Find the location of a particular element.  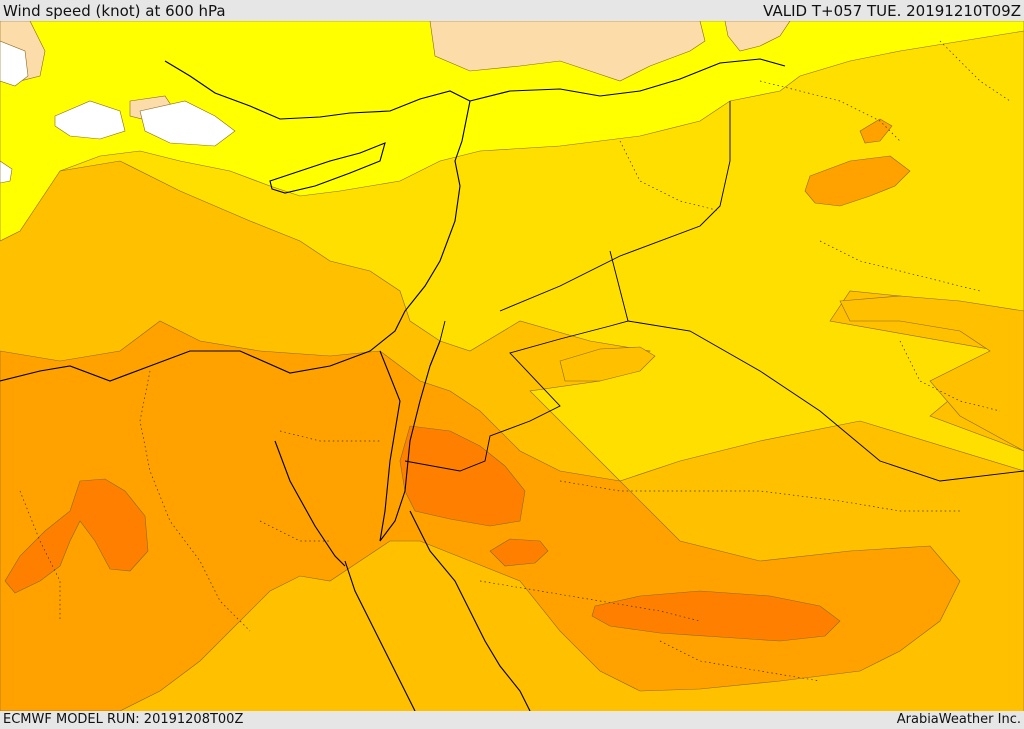

model-run: ECMWF MODEL RUN: 20191208T00Z is located at coordinates (123, 719).